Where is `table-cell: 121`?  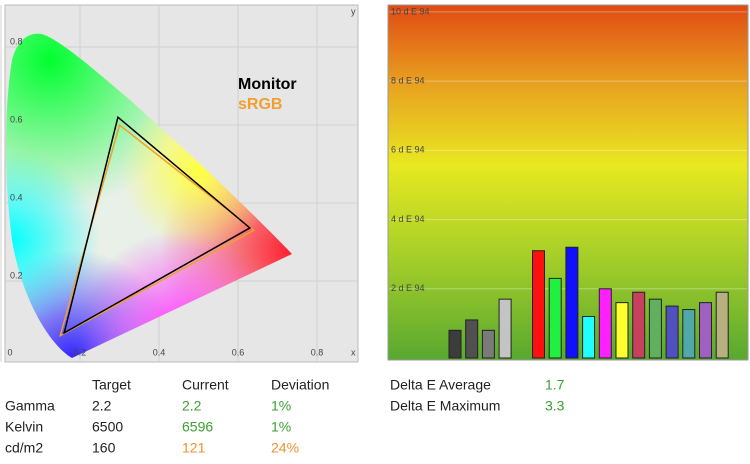 table-cell: 121 is located at coordinates (194, 448).